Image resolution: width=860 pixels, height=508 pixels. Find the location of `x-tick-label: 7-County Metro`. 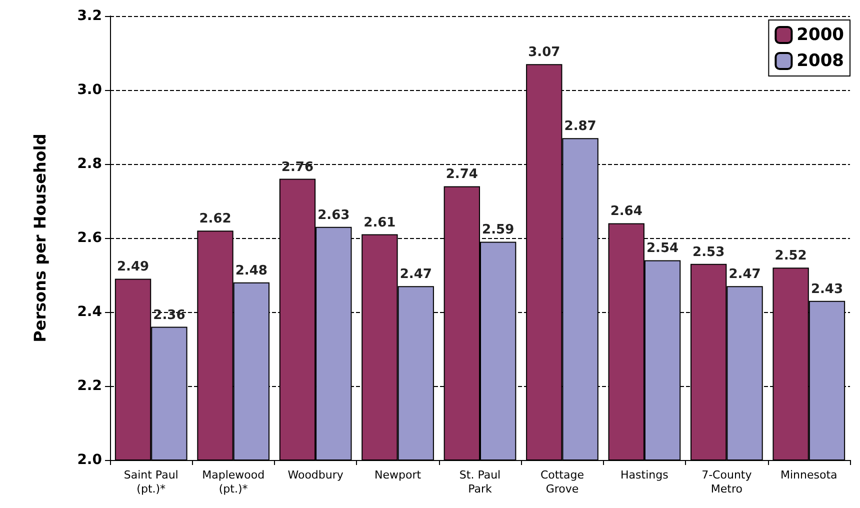

x-tick-label: 7-County Metro is located at coordinates (727, 482).